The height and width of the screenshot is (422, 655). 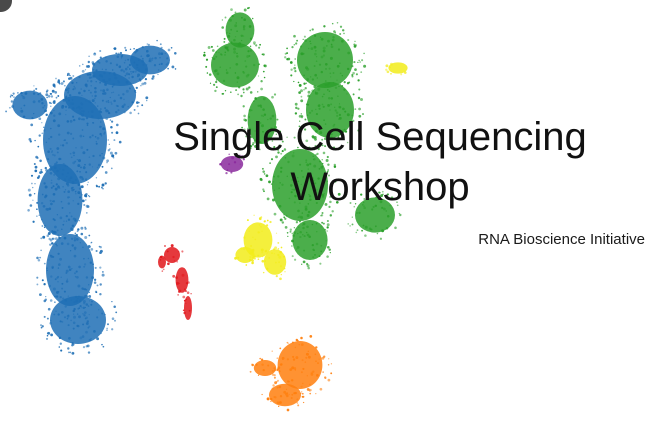 What do you see at coordinates (398, 68) in the screenshot?
I see `yellow-cluster-core` at bounding box center [398, 68].